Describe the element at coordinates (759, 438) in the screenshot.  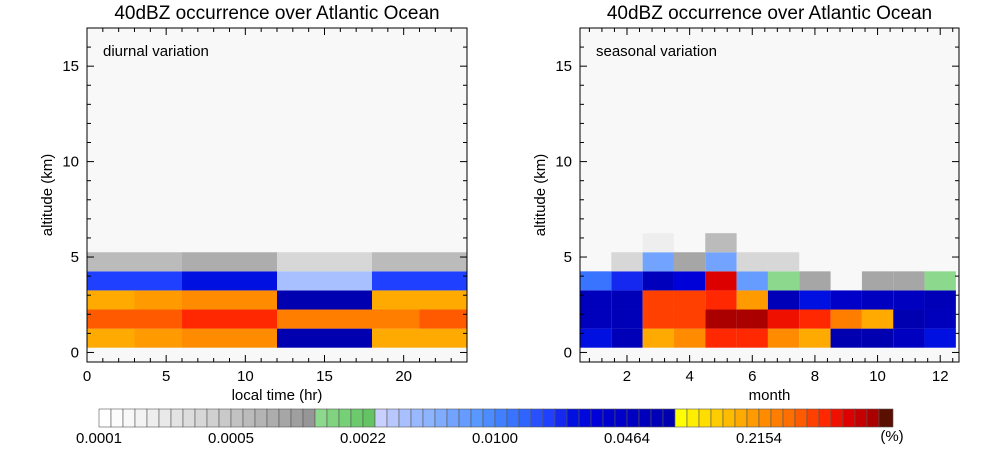
I see `colorbar-tick-label: 0.2154` at that location.